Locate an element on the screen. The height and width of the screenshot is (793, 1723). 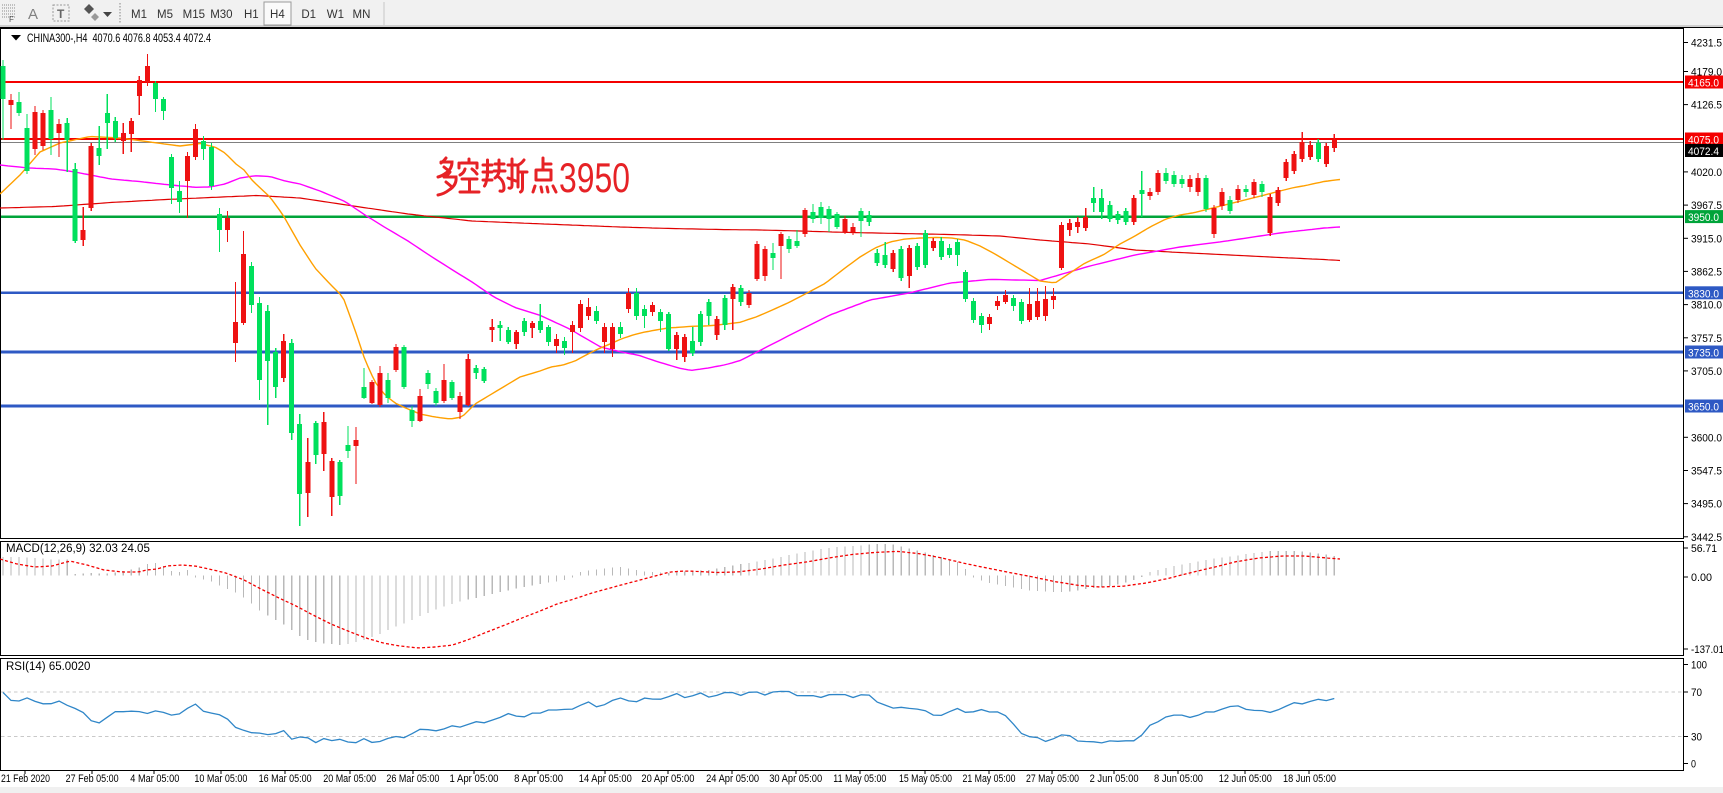
svg-text: 20 Apr 05:00 is located at coordinates (667, 779).